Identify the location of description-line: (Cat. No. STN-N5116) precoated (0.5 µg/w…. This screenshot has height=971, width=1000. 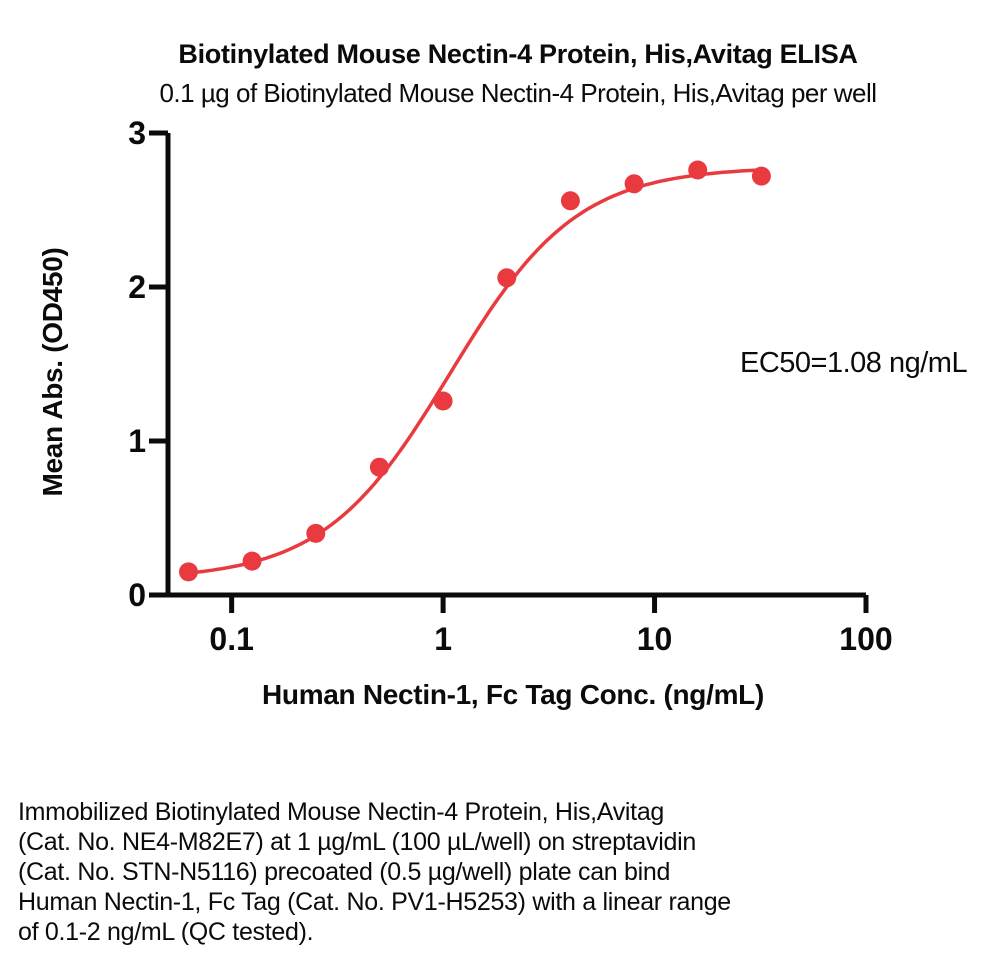
(344, 872).